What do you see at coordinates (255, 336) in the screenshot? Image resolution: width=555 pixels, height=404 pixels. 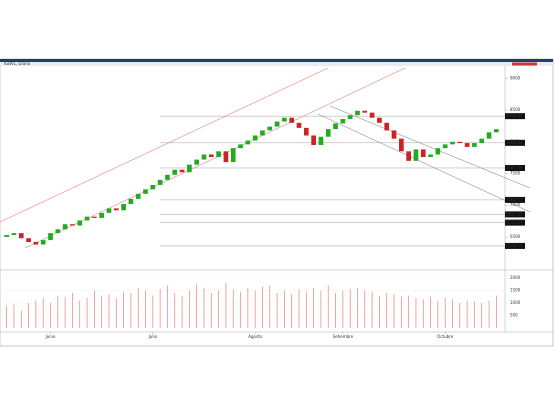 I see `x-tick-label: Agosto` at bounding box center [255, 336].